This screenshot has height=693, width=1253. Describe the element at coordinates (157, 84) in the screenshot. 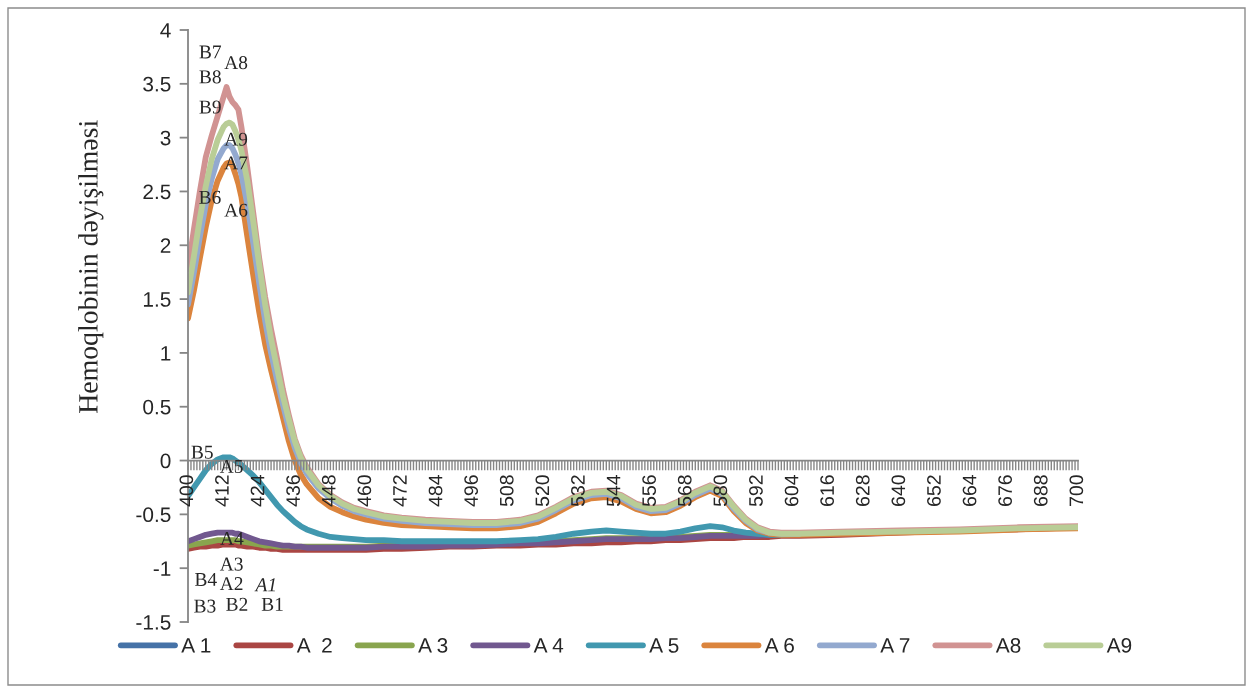

I see `y-tick-label: 3.5` at that location.